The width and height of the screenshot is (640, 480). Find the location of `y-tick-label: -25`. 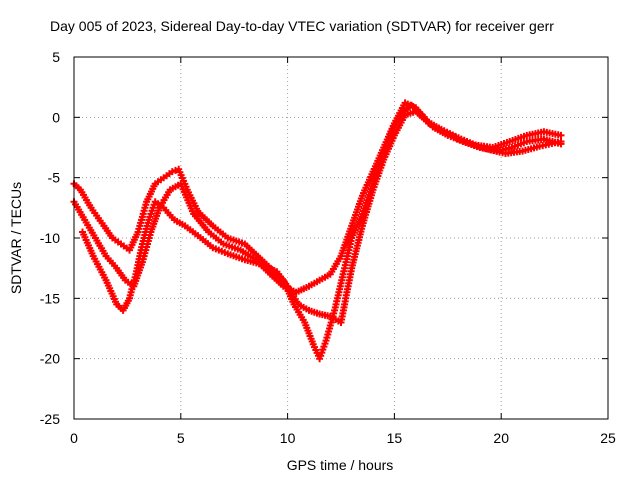

y-tick-label: -25 is located at coordinates (50, 419).